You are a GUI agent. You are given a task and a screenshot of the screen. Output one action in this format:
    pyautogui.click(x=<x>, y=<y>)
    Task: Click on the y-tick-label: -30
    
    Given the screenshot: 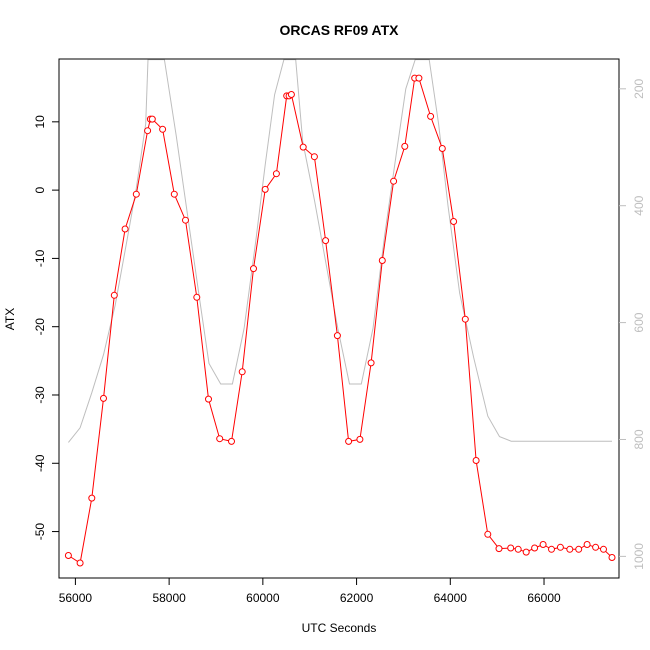 What is the action you would take?
    pyautogui.click(x=40, y=395)
    